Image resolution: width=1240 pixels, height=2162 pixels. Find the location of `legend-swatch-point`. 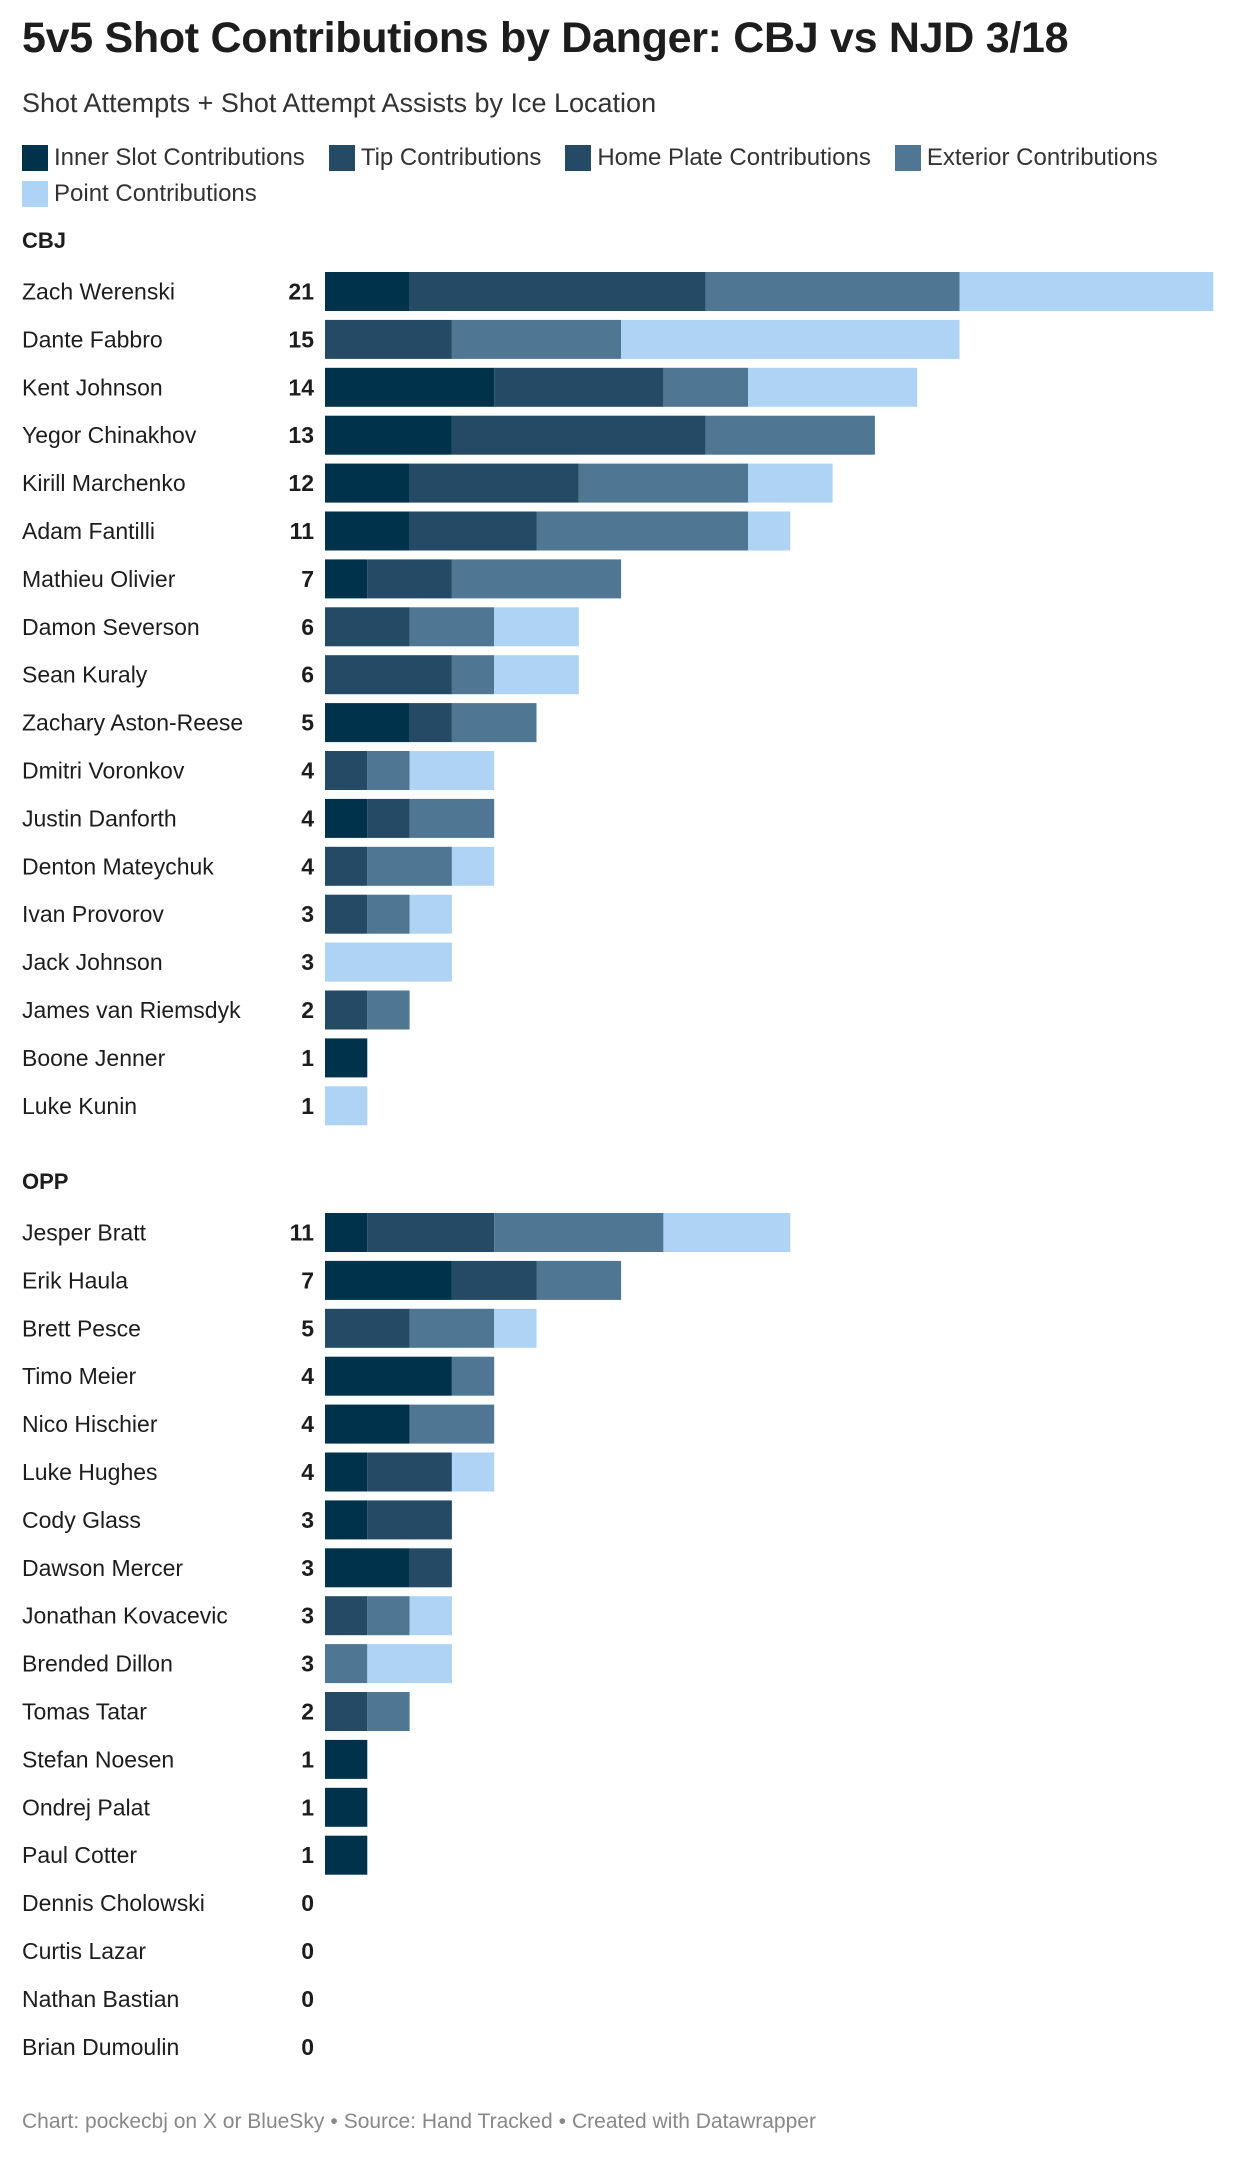

legend-swatch-point is located at coordinates (35, 194).